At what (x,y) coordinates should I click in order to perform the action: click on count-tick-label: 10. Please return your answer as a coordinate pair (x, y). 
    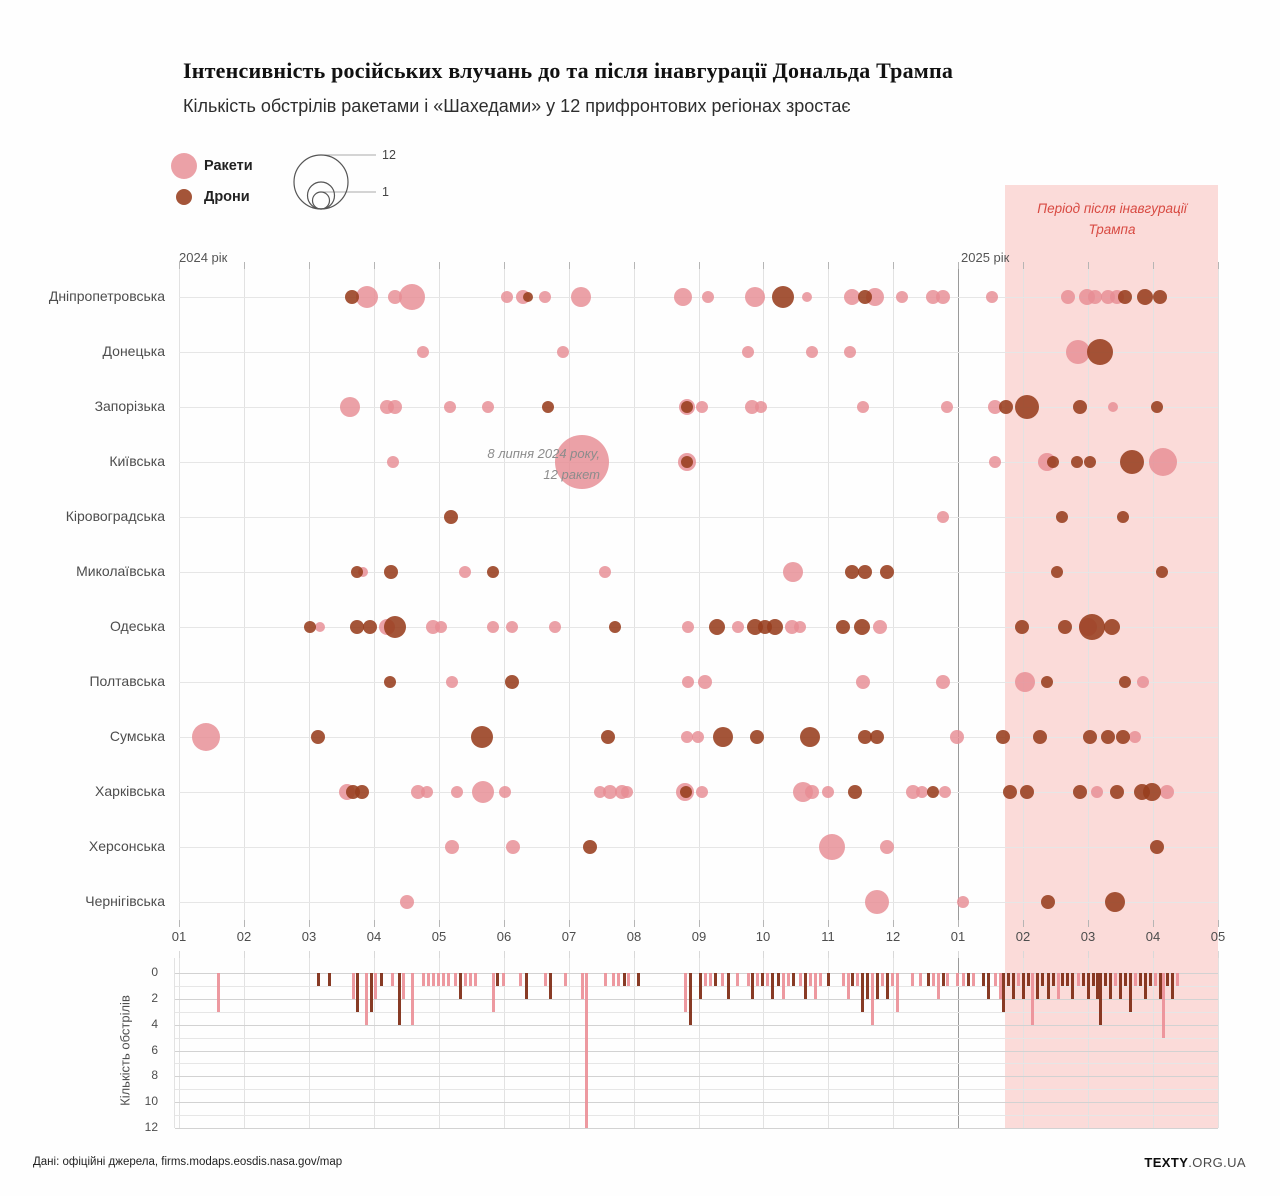
    Looking at the image, I should click on (151, 1101).